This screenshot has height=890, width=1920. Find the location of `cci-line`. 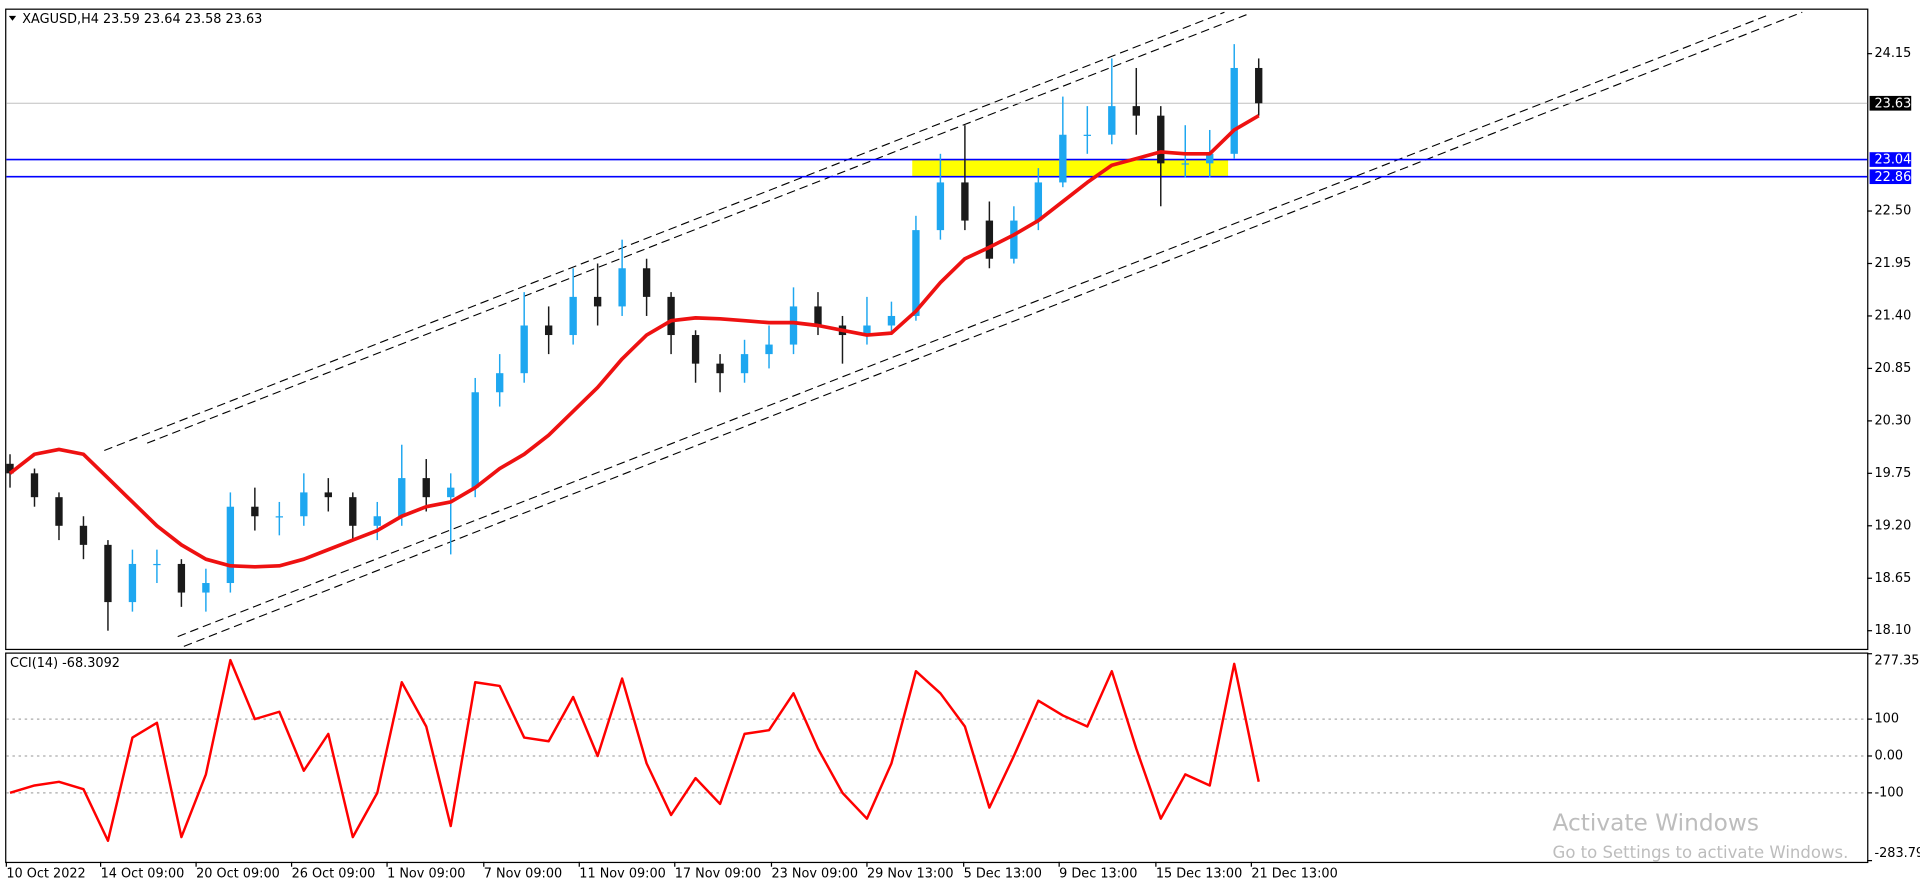

cci-line is located at coordinates (634, 750).